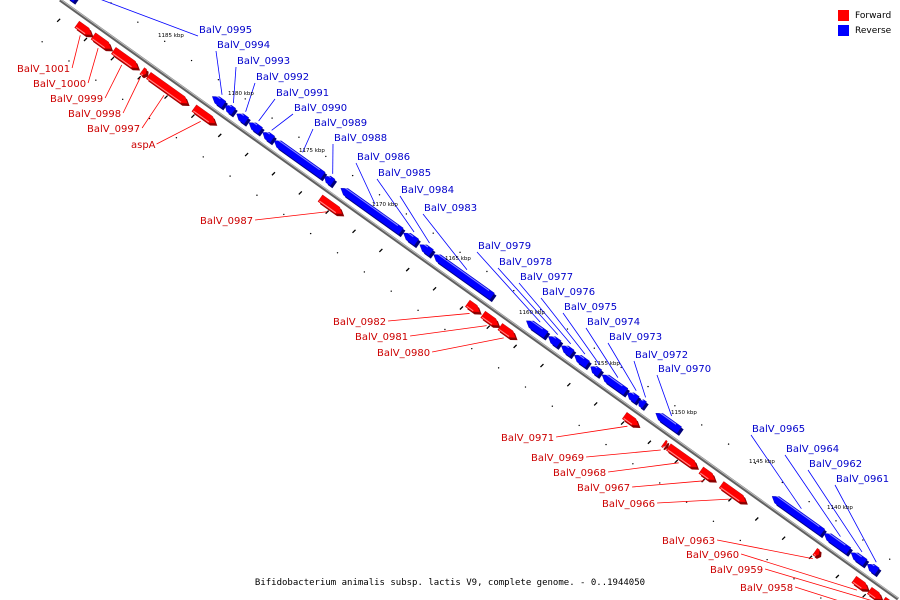 The height and width of the screenshot is (600, 900). I want to click on gene-label: BalV_0990, so click(320, 108).